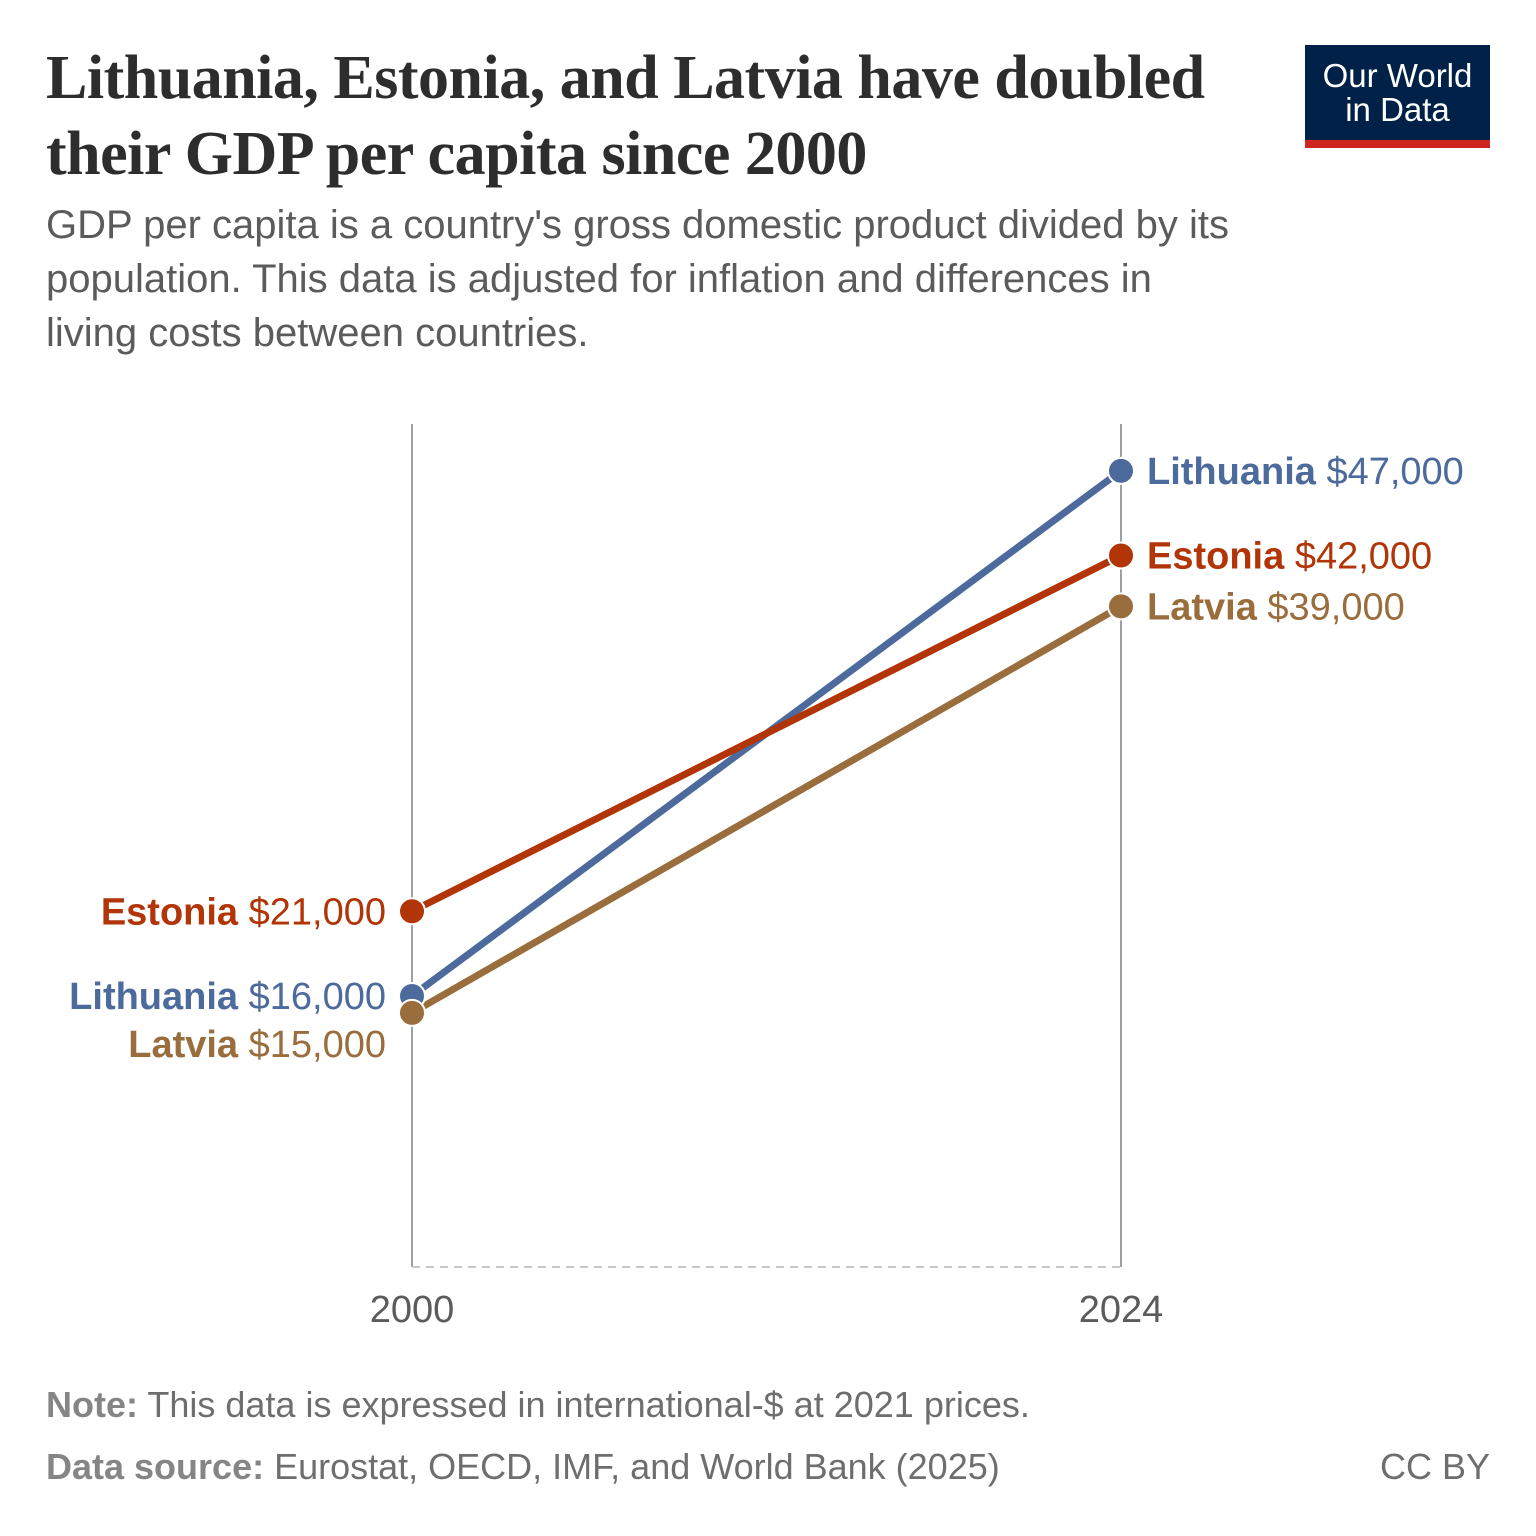 The width and height of the screenshot is (1536, 1536). Describe the element at coordinates (1397, 109) in the screenshot. I see `logo-line-2: in Data` at that location.